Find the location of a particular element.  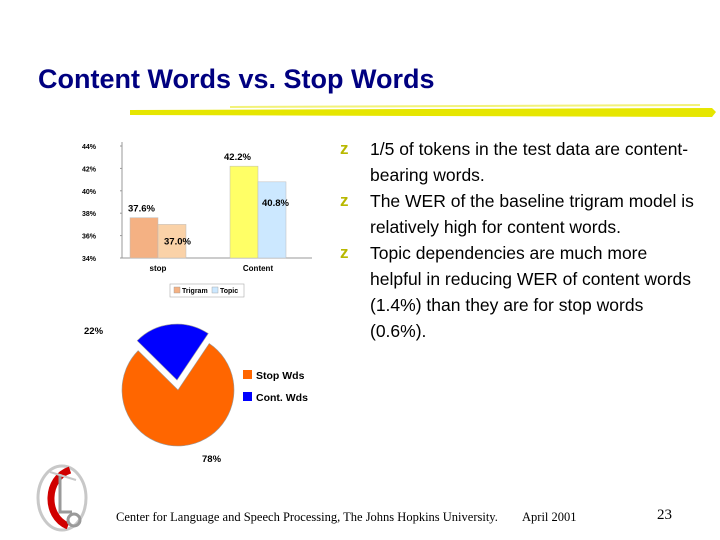

legend-label: Stop Wds is located at coordinates (280, 376).